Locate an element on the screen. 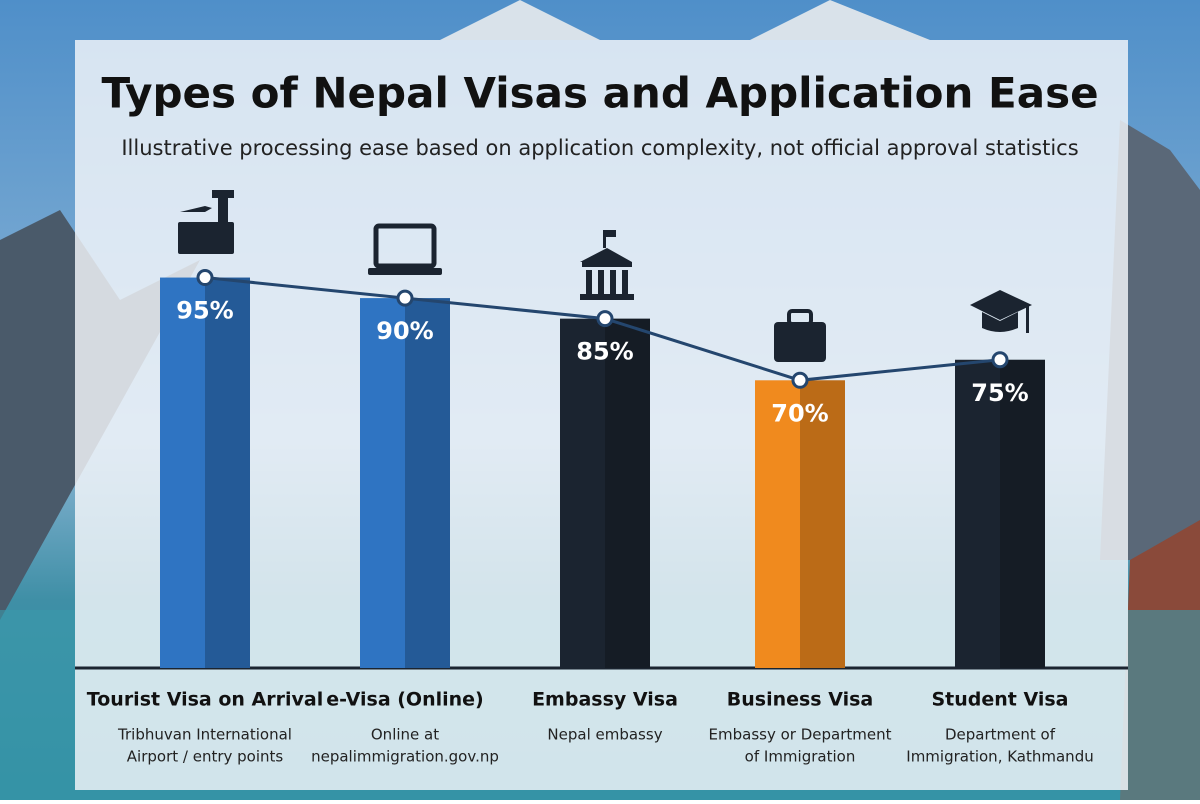 The width and height of the screenshot is (1200, 804). value-label: 85% is located at coordinates (604, 352).